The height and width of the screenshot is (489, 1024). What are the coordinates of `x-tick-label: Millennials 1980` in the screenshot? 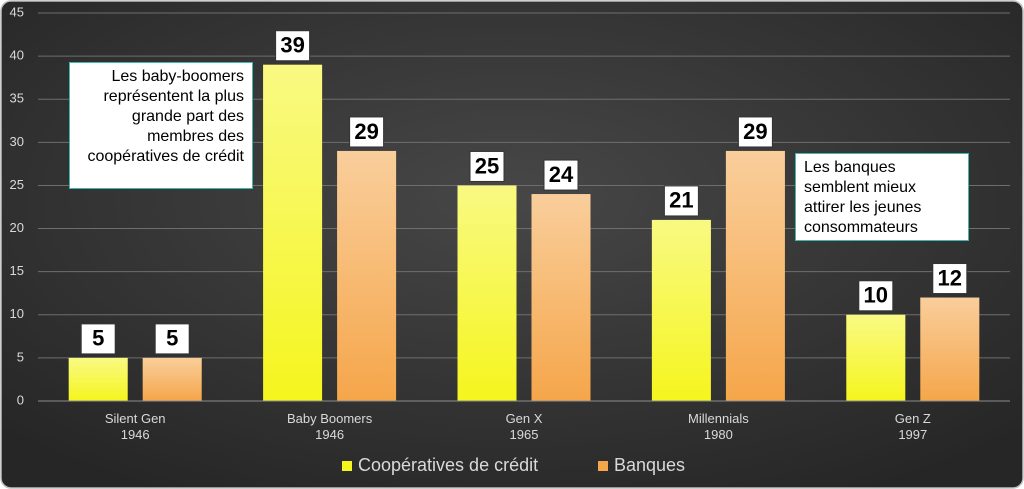 It's located at (718, 426).